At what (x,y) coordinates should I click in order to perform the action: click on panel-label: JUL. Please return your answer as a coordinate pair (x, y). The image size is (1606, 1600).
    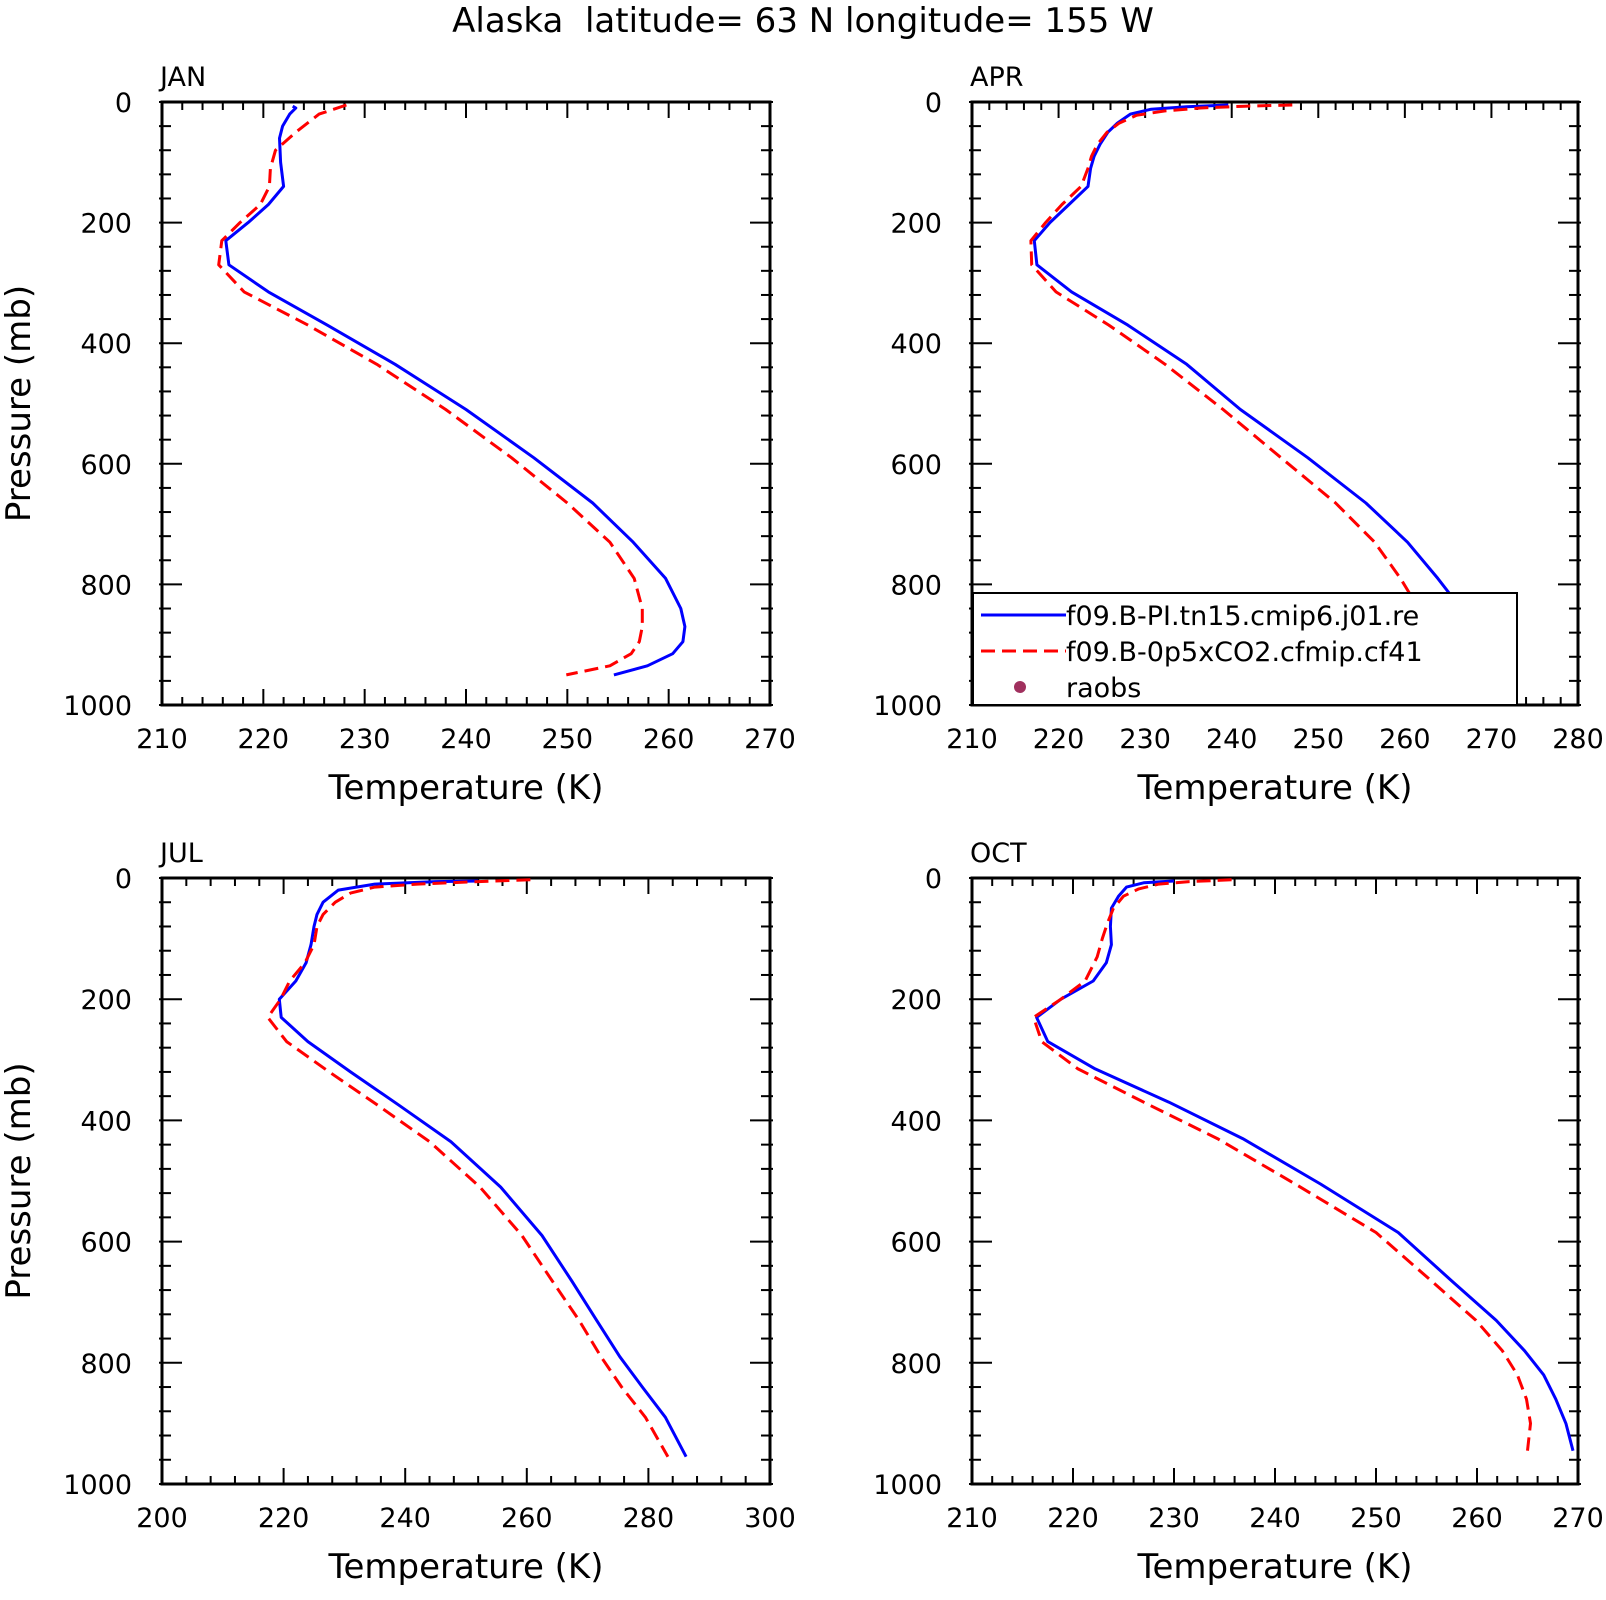
    Looking at the image, I should click on (180, 853).